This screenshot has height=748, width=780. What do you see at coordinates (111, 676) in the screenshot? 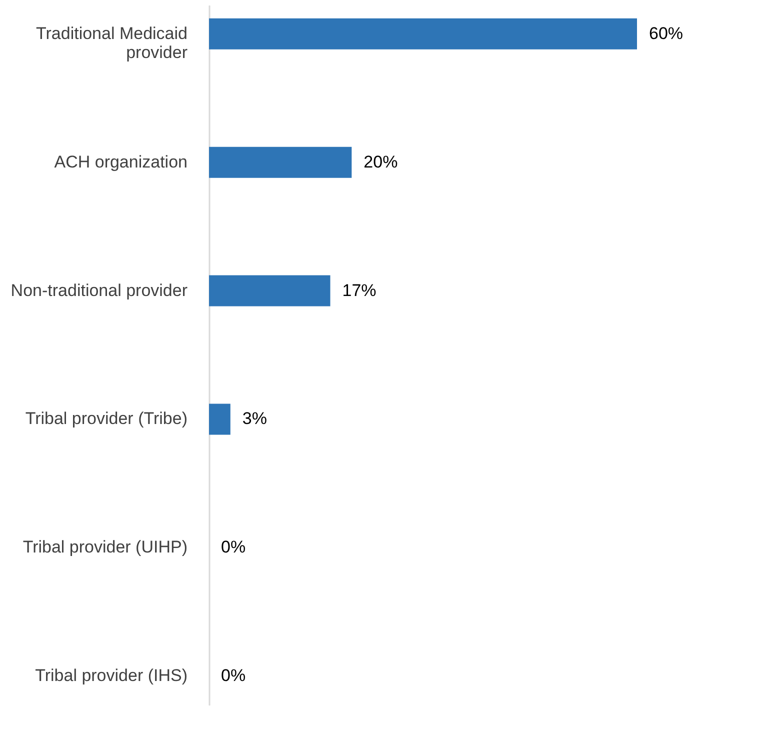
I see `y-tick-label: Tribal provider (IHS)` at bounding box center [111, 676].